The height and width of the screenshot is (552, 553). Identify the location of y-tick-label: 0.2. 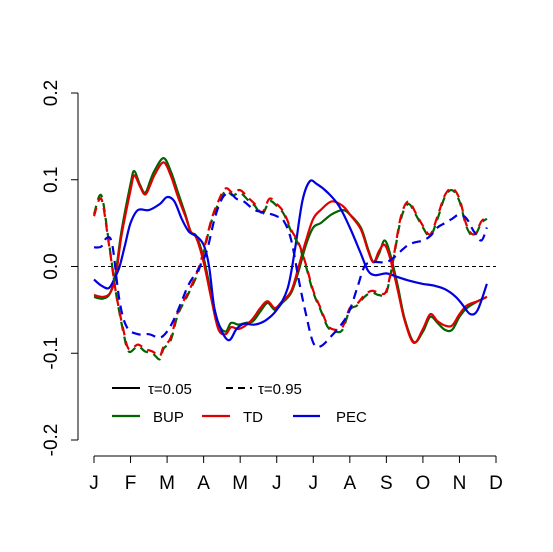
(51, 93).